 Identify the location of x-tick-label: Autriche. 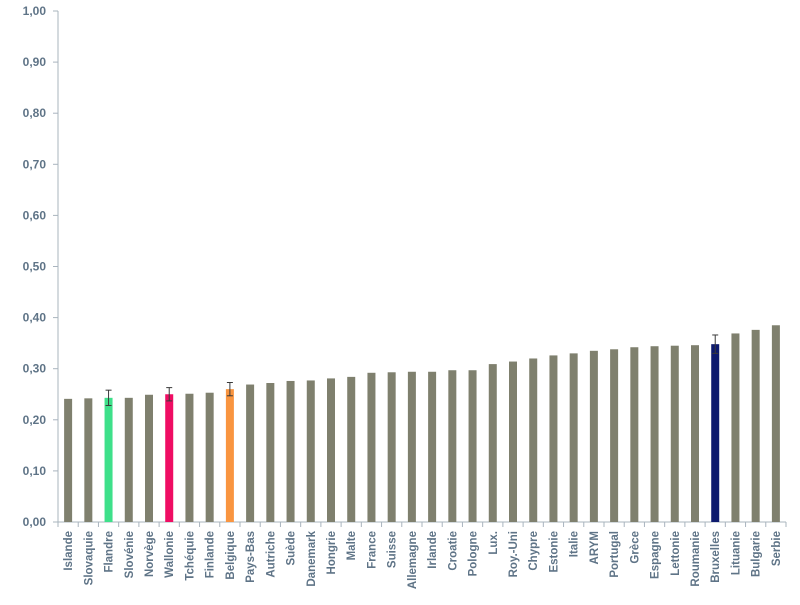
(271, 554).